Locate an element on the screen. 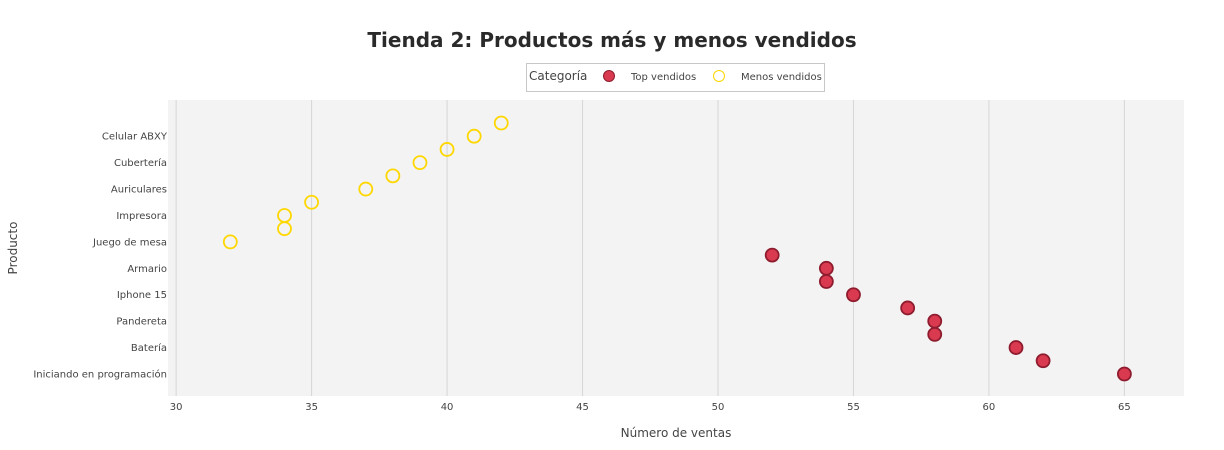 This screenshot has width=1224, height=450. scatter-point-menos-vendidos: Cubertería: 40 is located at coordinates (447, 149).